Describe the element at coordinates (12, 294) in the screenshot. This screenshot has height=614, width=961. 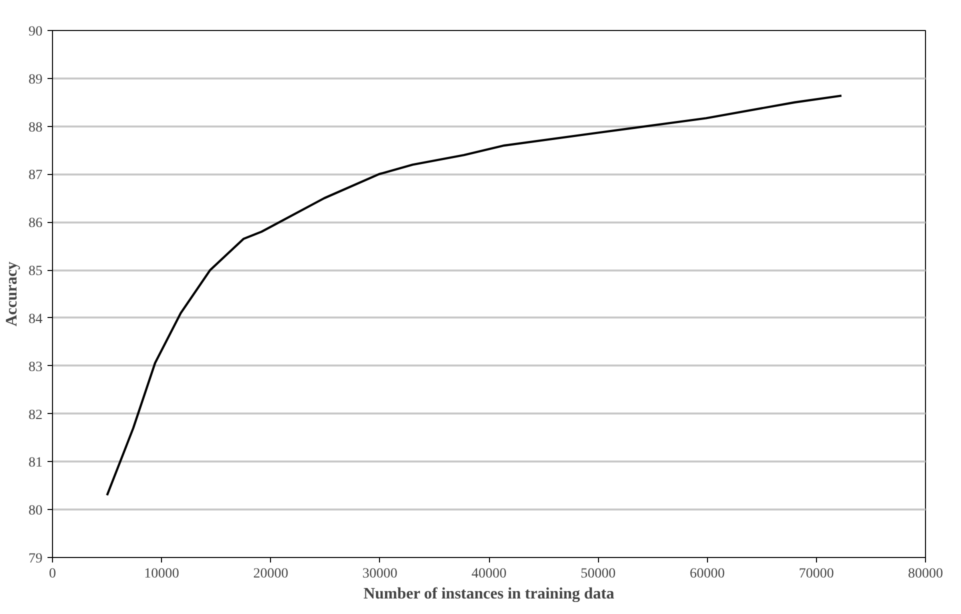
I see `y-axis-title: Accuracy` at that location.